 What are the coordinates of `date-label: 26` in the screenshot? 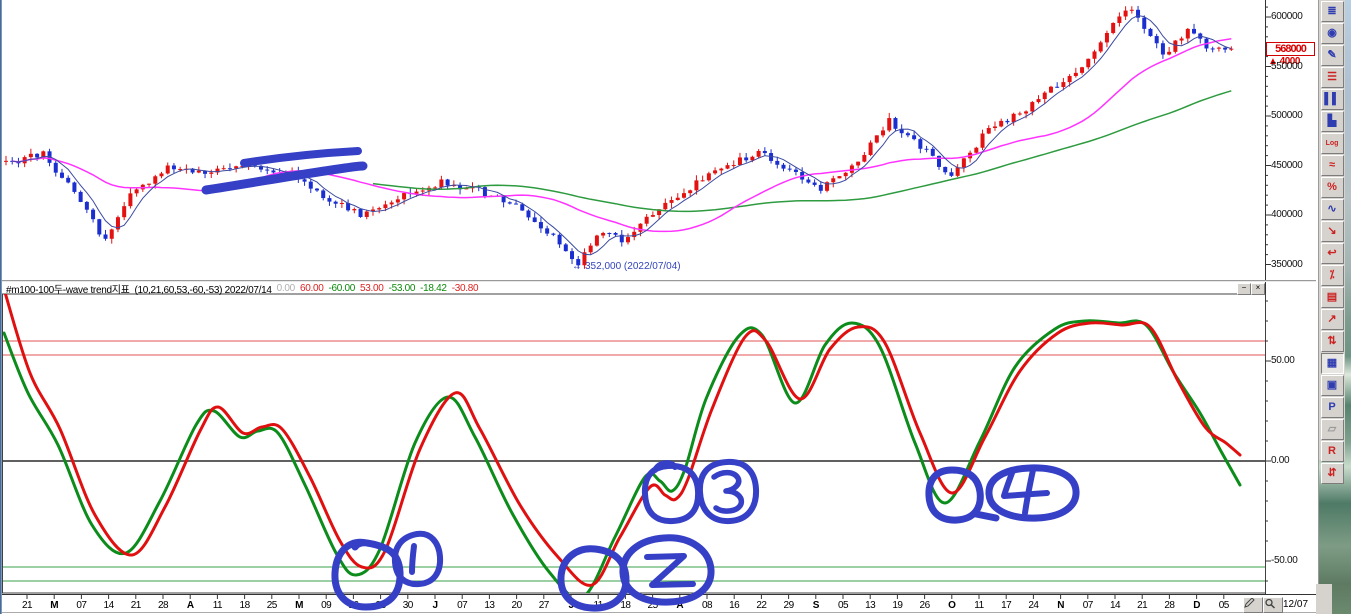 It's located at (925, 605).